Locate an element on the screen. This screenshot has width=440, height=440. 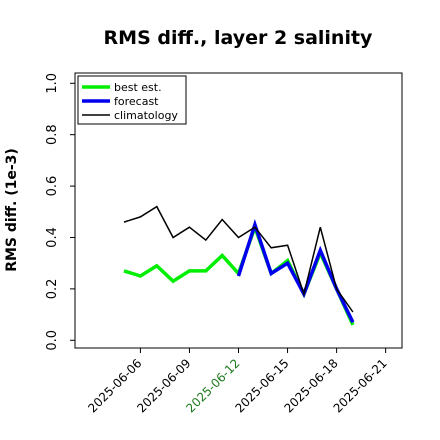
legend: best est. forecast climatology is located at coordinates (132, 100).